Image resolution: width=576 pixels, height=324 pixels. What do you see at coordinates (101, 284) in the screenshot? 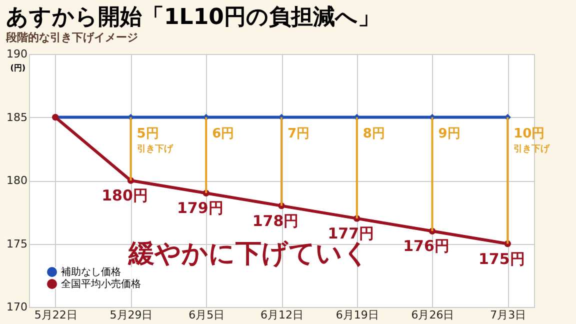
I see `legend-label: 全国平均小売価格` at bounding box center [101, 284].